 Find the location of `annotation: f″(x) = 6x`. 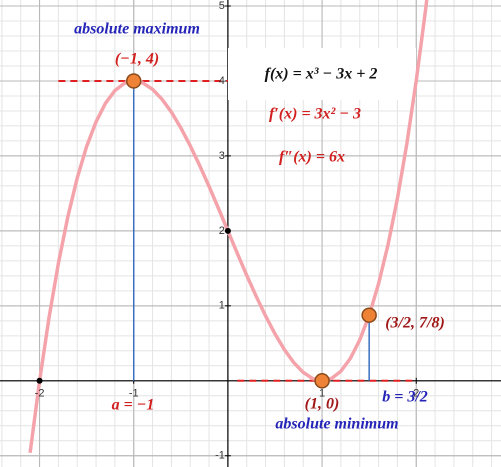

annotation: f″(x) = 6x is located at coordinates (312, 157).